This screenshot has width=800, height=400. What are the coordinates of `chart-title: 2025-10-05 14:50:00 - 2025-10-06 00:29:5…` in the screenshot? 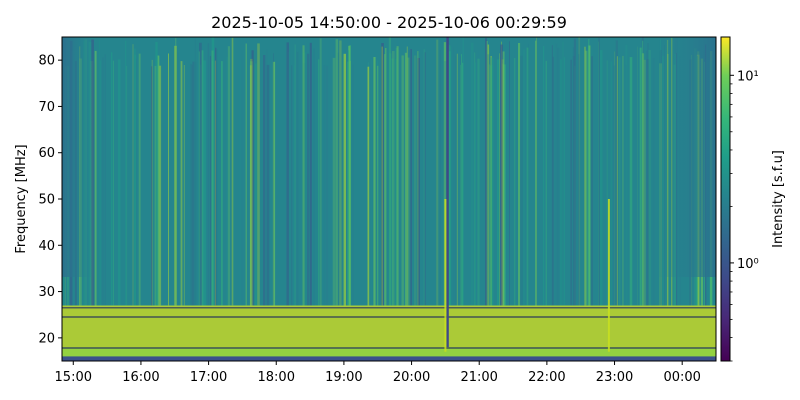 It's located at (389, 22).